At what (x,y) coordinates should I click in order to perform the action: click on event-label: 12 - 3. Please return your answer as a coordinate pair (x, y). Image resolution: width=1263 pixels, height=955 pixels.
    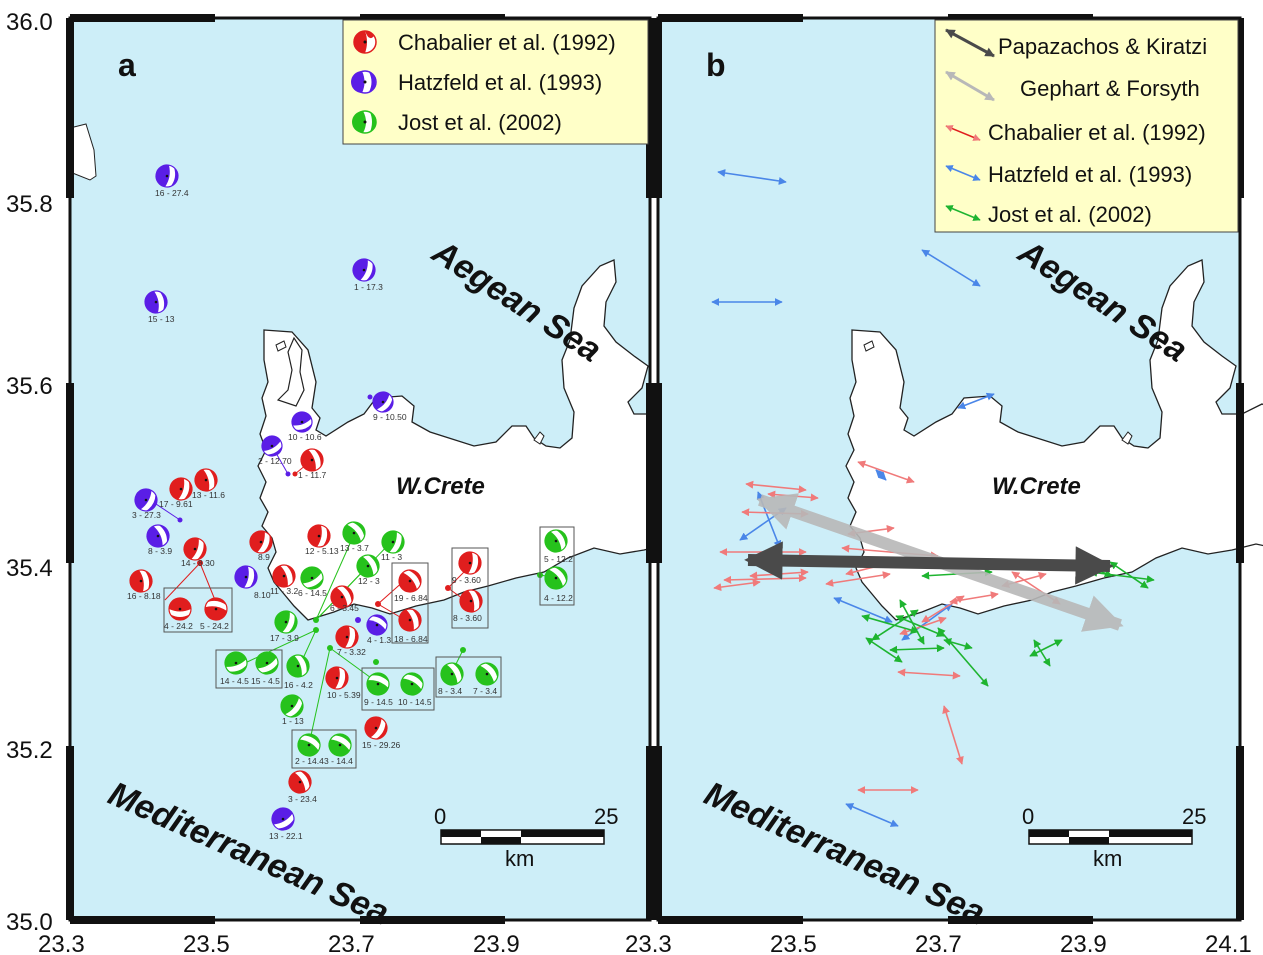
    Looking at the image, I should click on (369, 581).